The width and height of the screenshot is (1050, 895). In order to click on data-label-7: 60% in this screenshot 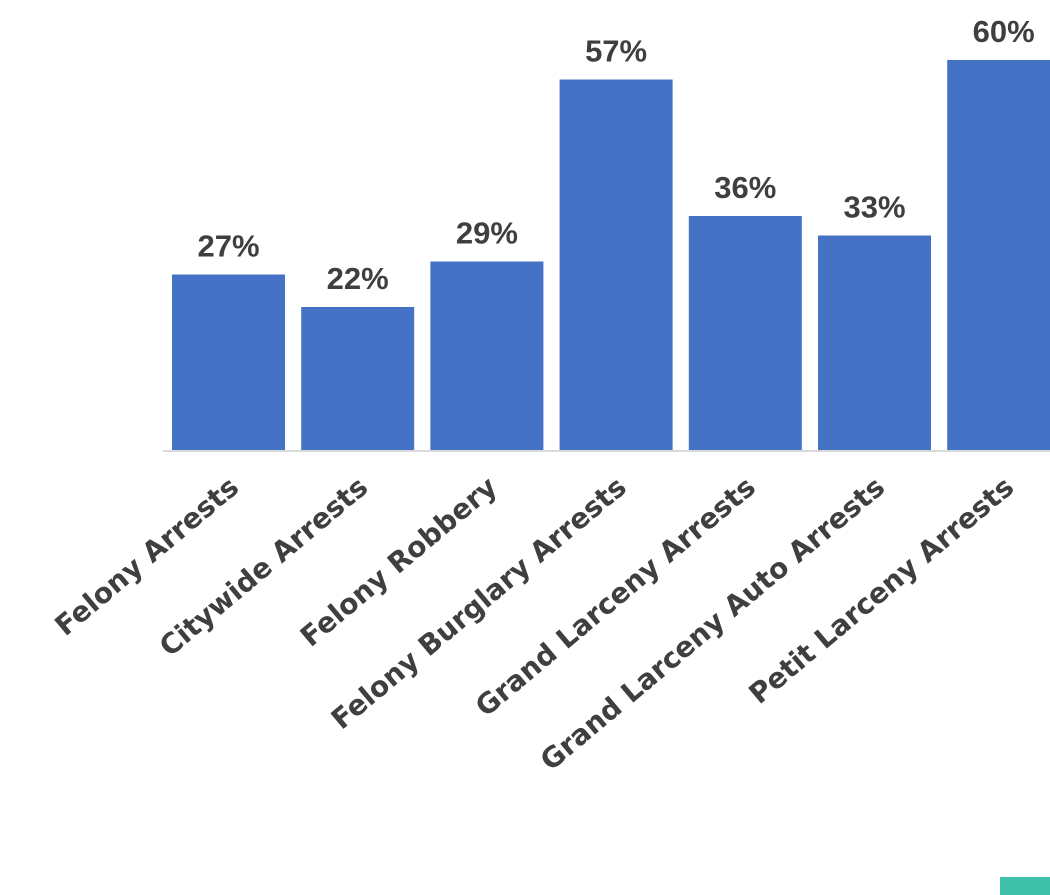, I will do `click(1004, 31)`.